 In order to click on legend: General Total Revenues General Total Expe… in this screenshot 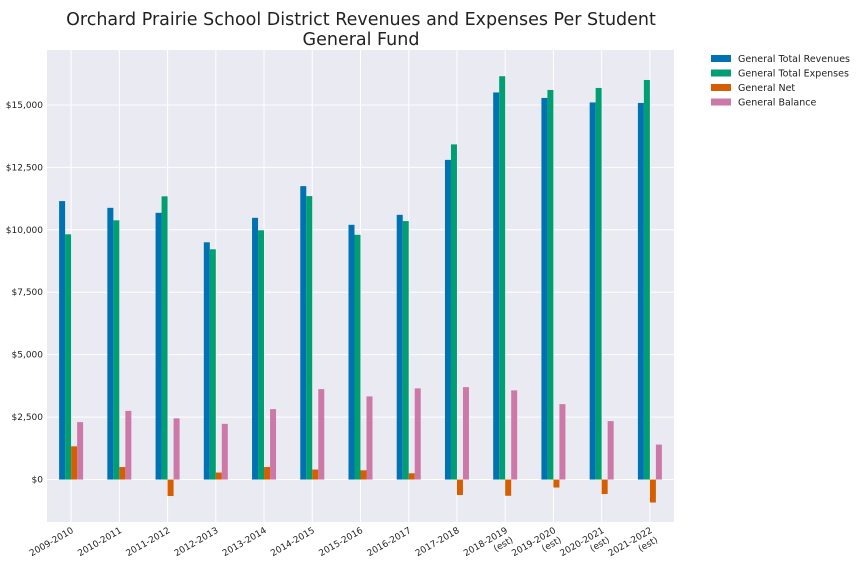, I will do `click(780, 81)`.